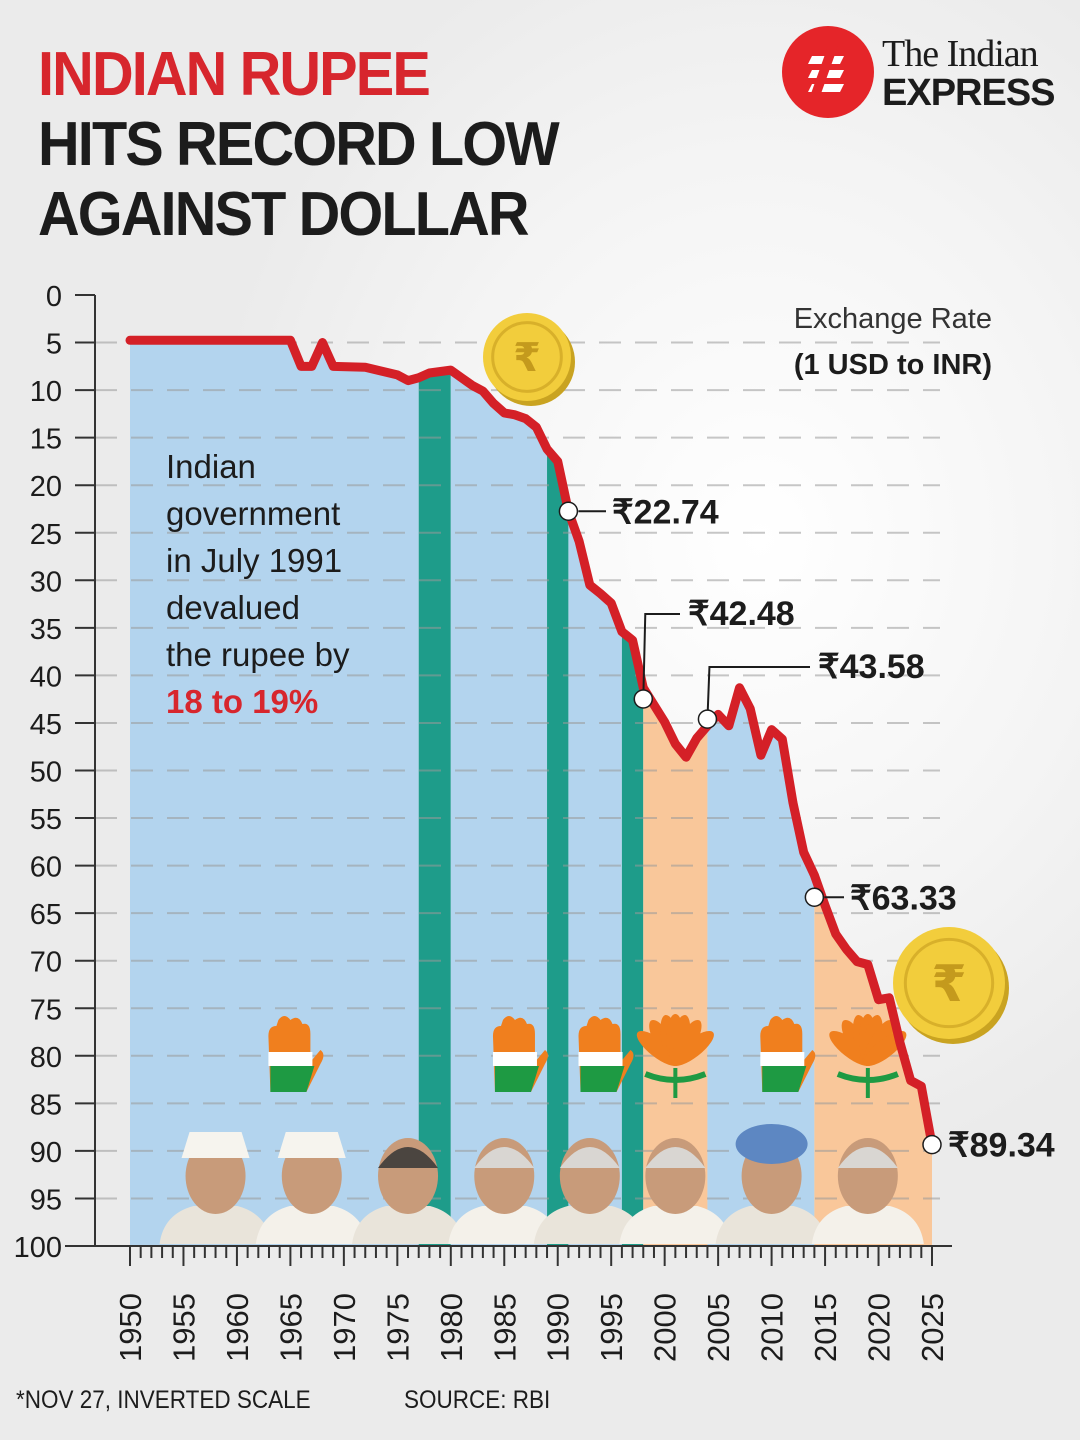  Describe the element at coordinates (254, 560) in the screenshot. I see `note-line-3: in July 1991` at that location.